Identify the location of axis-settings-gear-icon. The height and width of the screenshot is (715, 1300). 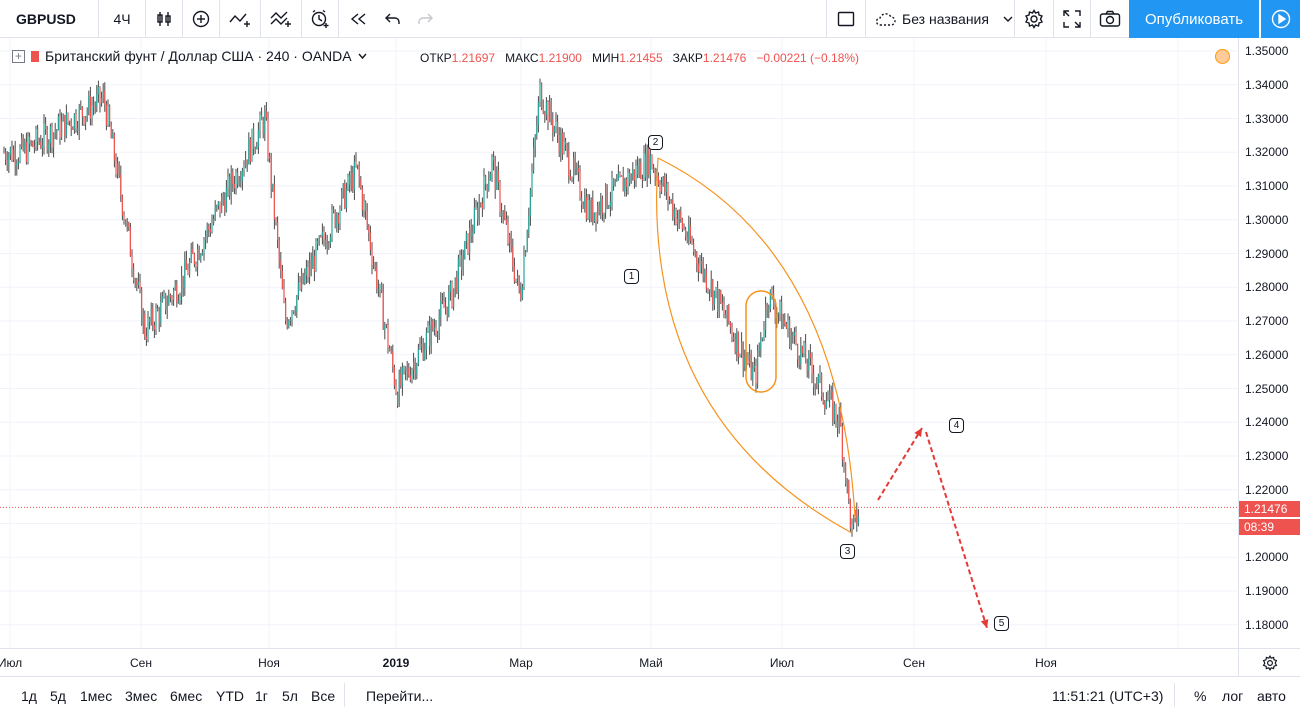
(1269, 662).